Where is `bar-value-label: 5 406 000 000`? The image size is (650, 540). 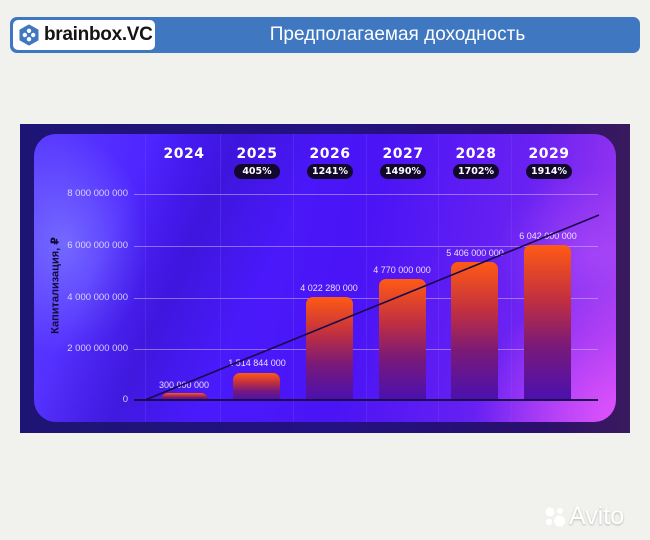 bar-value-label: 5 406 000 000 is located at coordinates (475, 253).